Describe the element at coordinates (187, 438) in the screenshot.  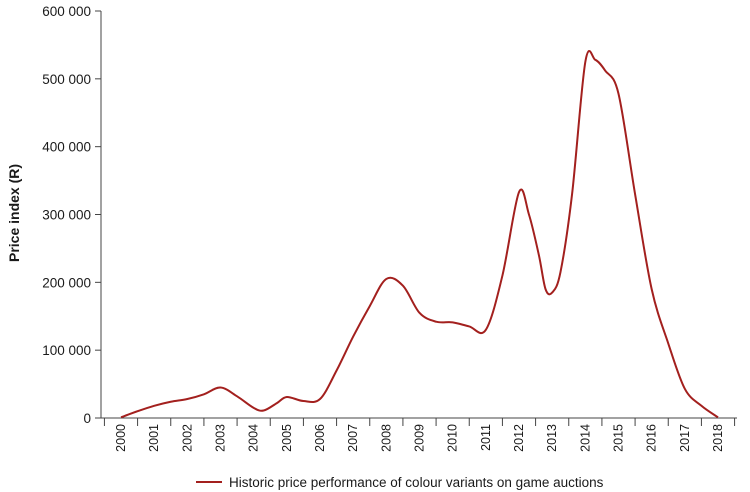
I see `x-tick-label: 2002` at that location.